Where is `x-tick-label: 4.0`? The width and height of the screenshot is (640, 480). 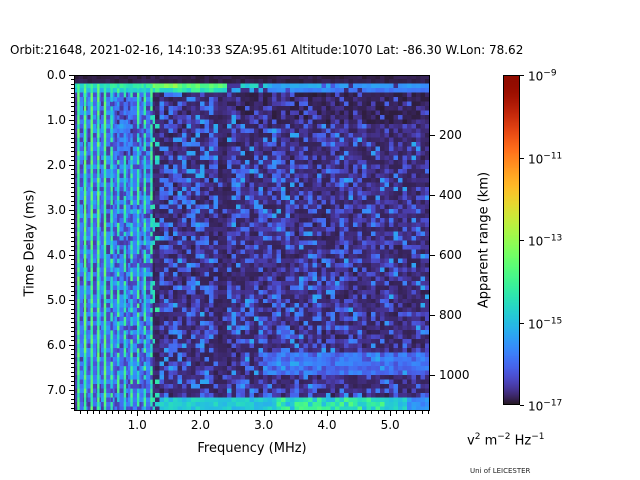
x-tick-label: 4.0 is located at coordinates (327, 425).